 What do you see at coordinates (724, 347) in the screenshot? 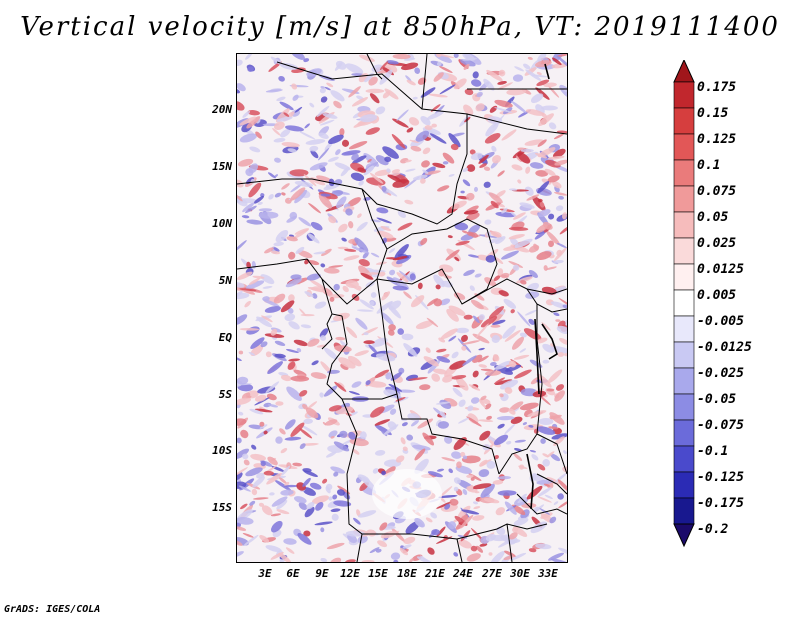
I see `colorbar-label: -0.0125` at bounding box center [724, 347].